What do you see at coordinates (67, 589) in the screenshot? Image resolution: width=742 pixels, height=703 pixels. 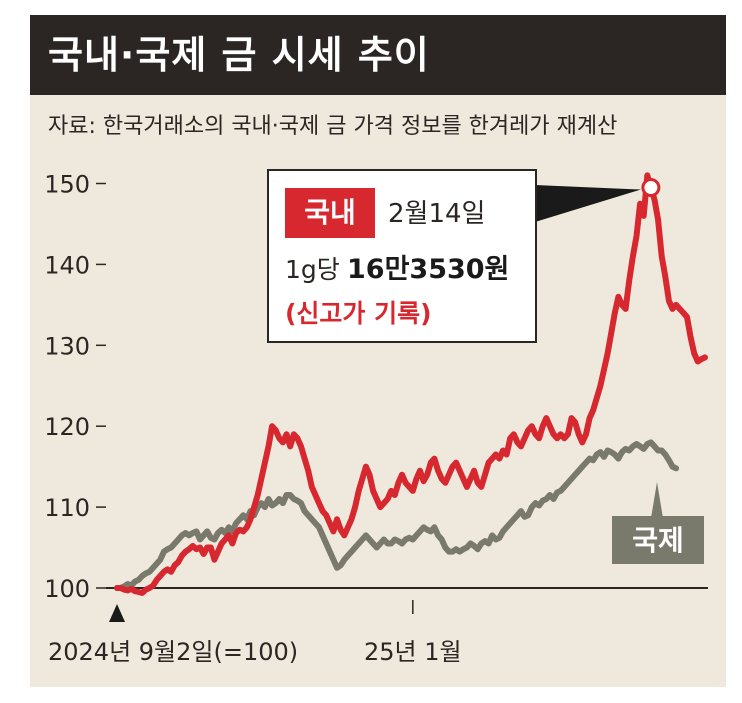 I see `y-tick-label: 100` at bounding box center [67, 589].